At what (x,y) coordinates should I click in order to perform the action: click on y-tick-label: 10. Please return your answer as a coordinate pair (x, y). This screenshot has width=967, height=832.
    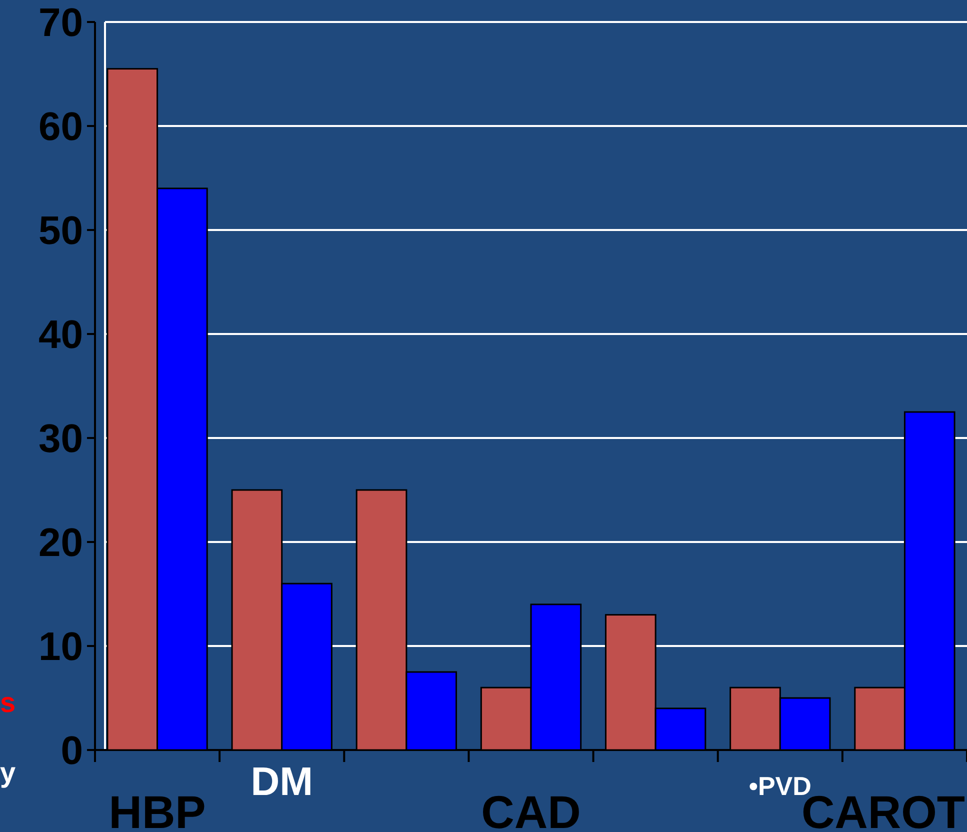
    Looking at the image, I should click on (60, 647).